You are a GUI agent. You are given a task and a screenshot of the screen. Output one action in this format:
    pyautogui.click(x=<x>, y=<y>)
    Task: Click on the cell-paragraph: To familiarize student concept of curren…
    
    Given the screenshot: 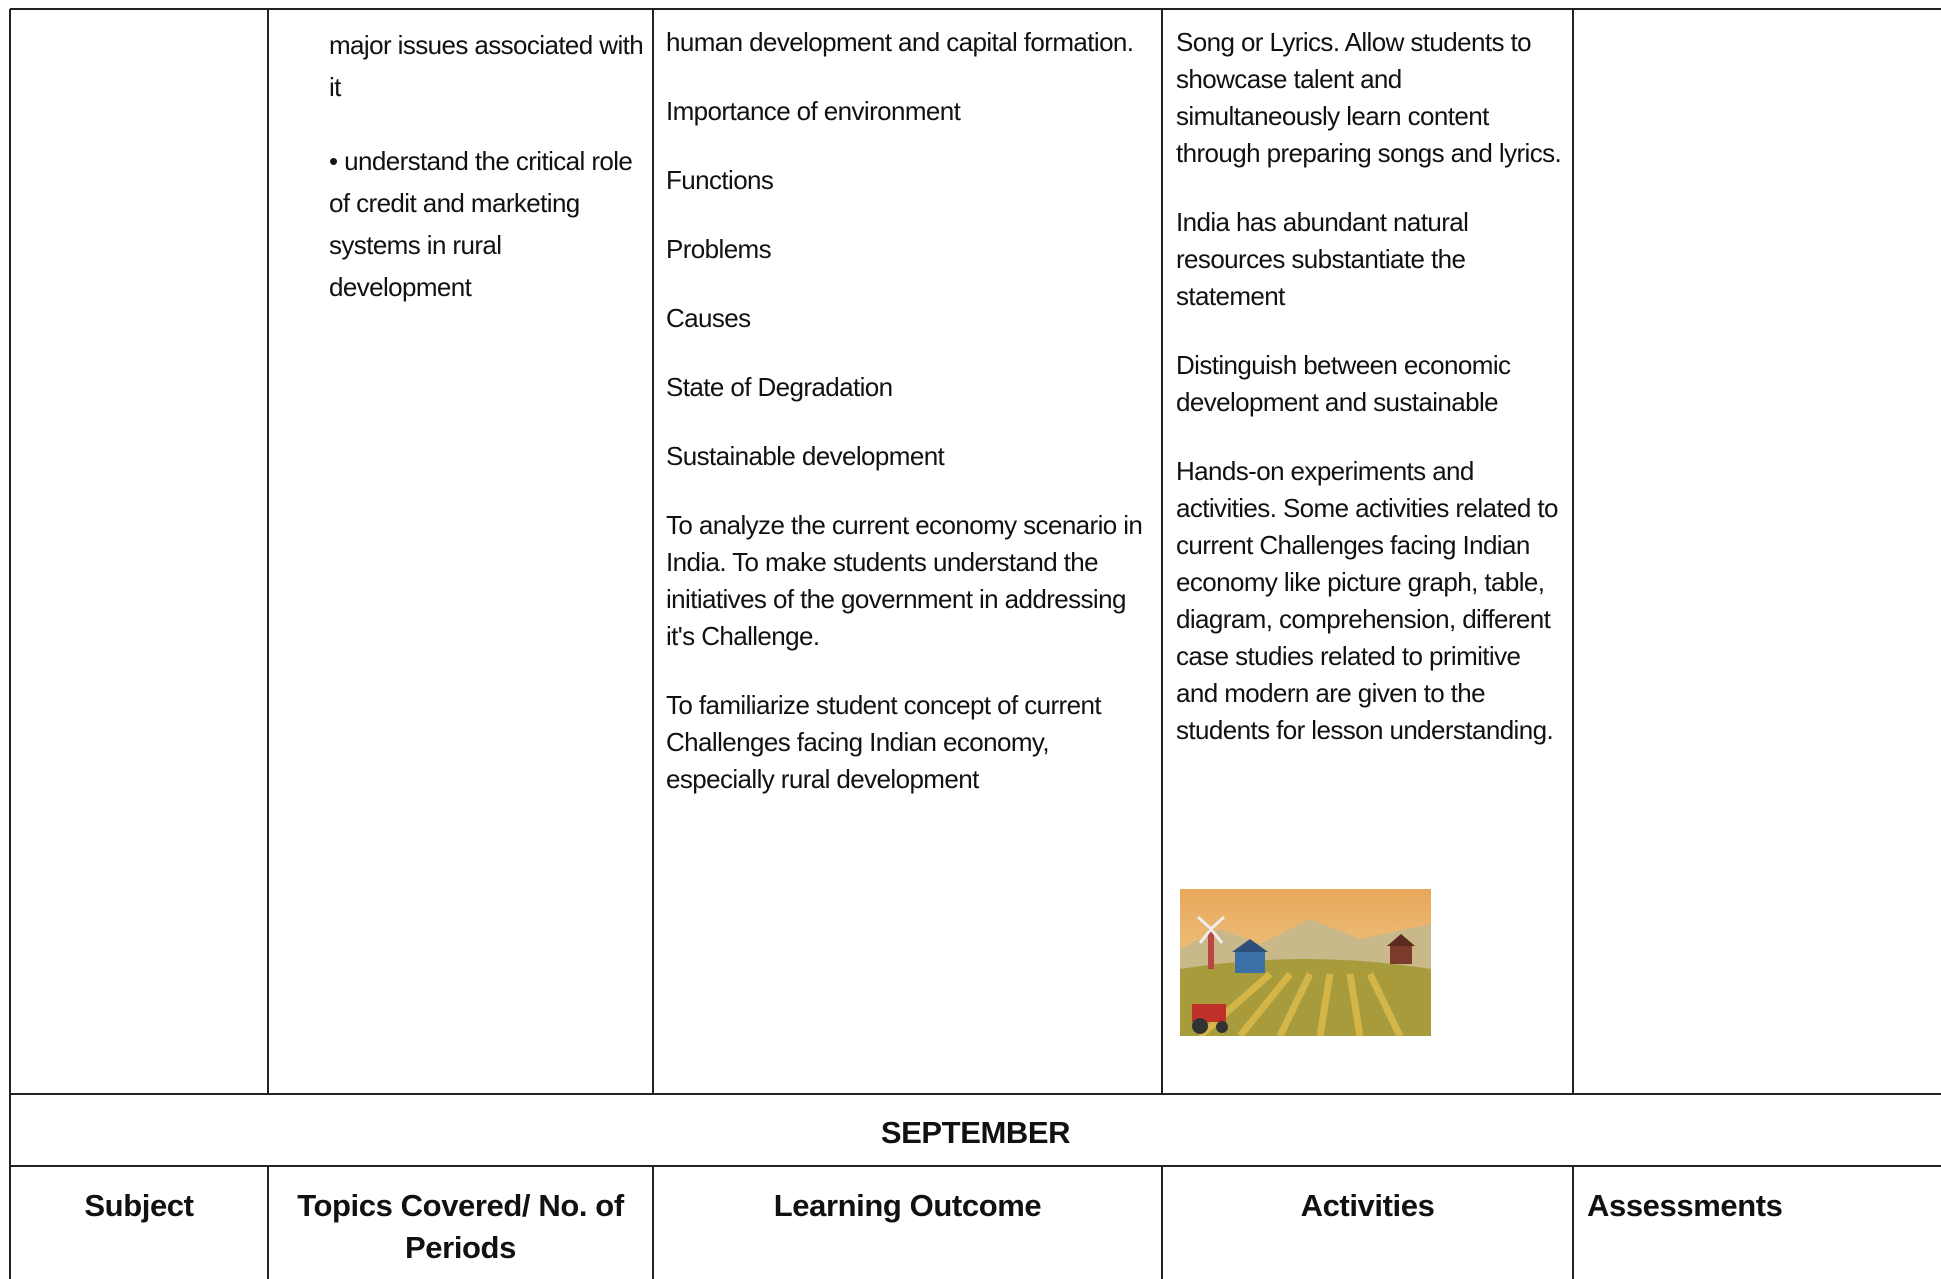 What is the action you would take?
    pyautogui.click(x=884, y=742)
    